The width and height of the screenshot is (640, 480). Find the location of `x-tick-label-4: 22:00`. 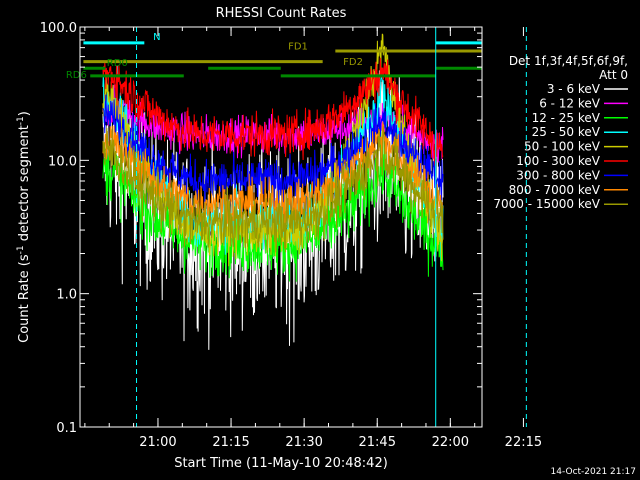

x-tick-label-4: 22:00 is located at coordinates (450, 442).